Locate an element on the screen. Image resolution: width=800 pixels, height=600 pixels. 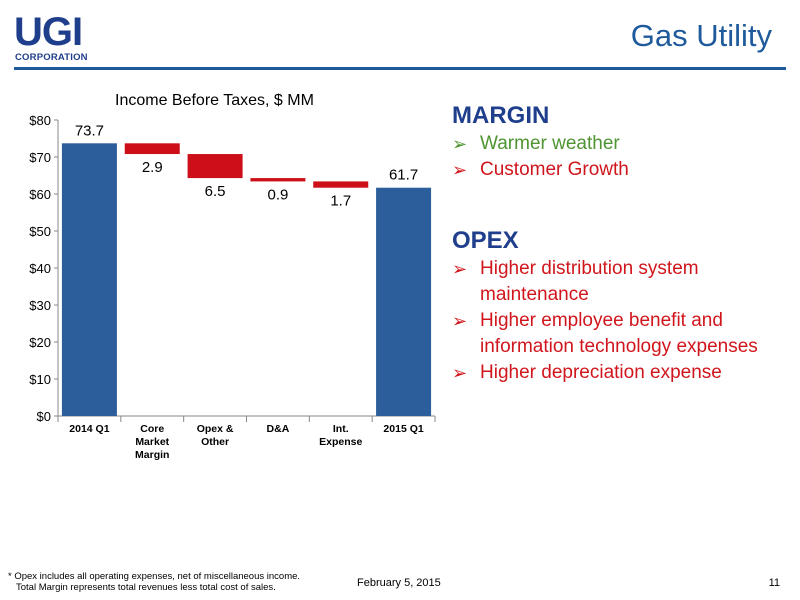
x-tick-label: Opex & Other is located at coordinates (215, 435).